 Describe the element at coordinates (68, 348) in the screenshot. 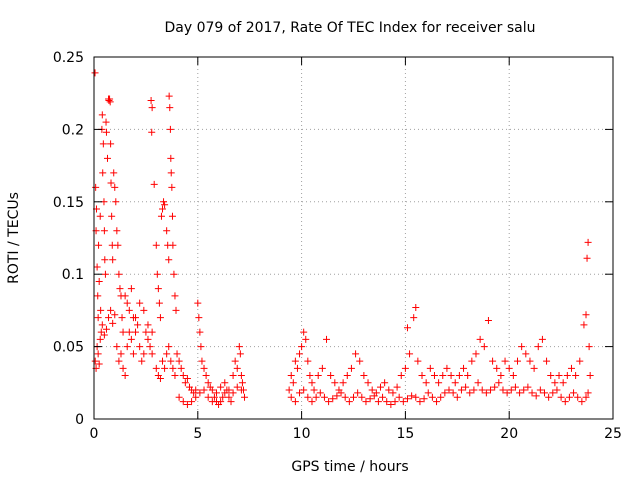

I see `y-tick-label: 0.05` at that location.